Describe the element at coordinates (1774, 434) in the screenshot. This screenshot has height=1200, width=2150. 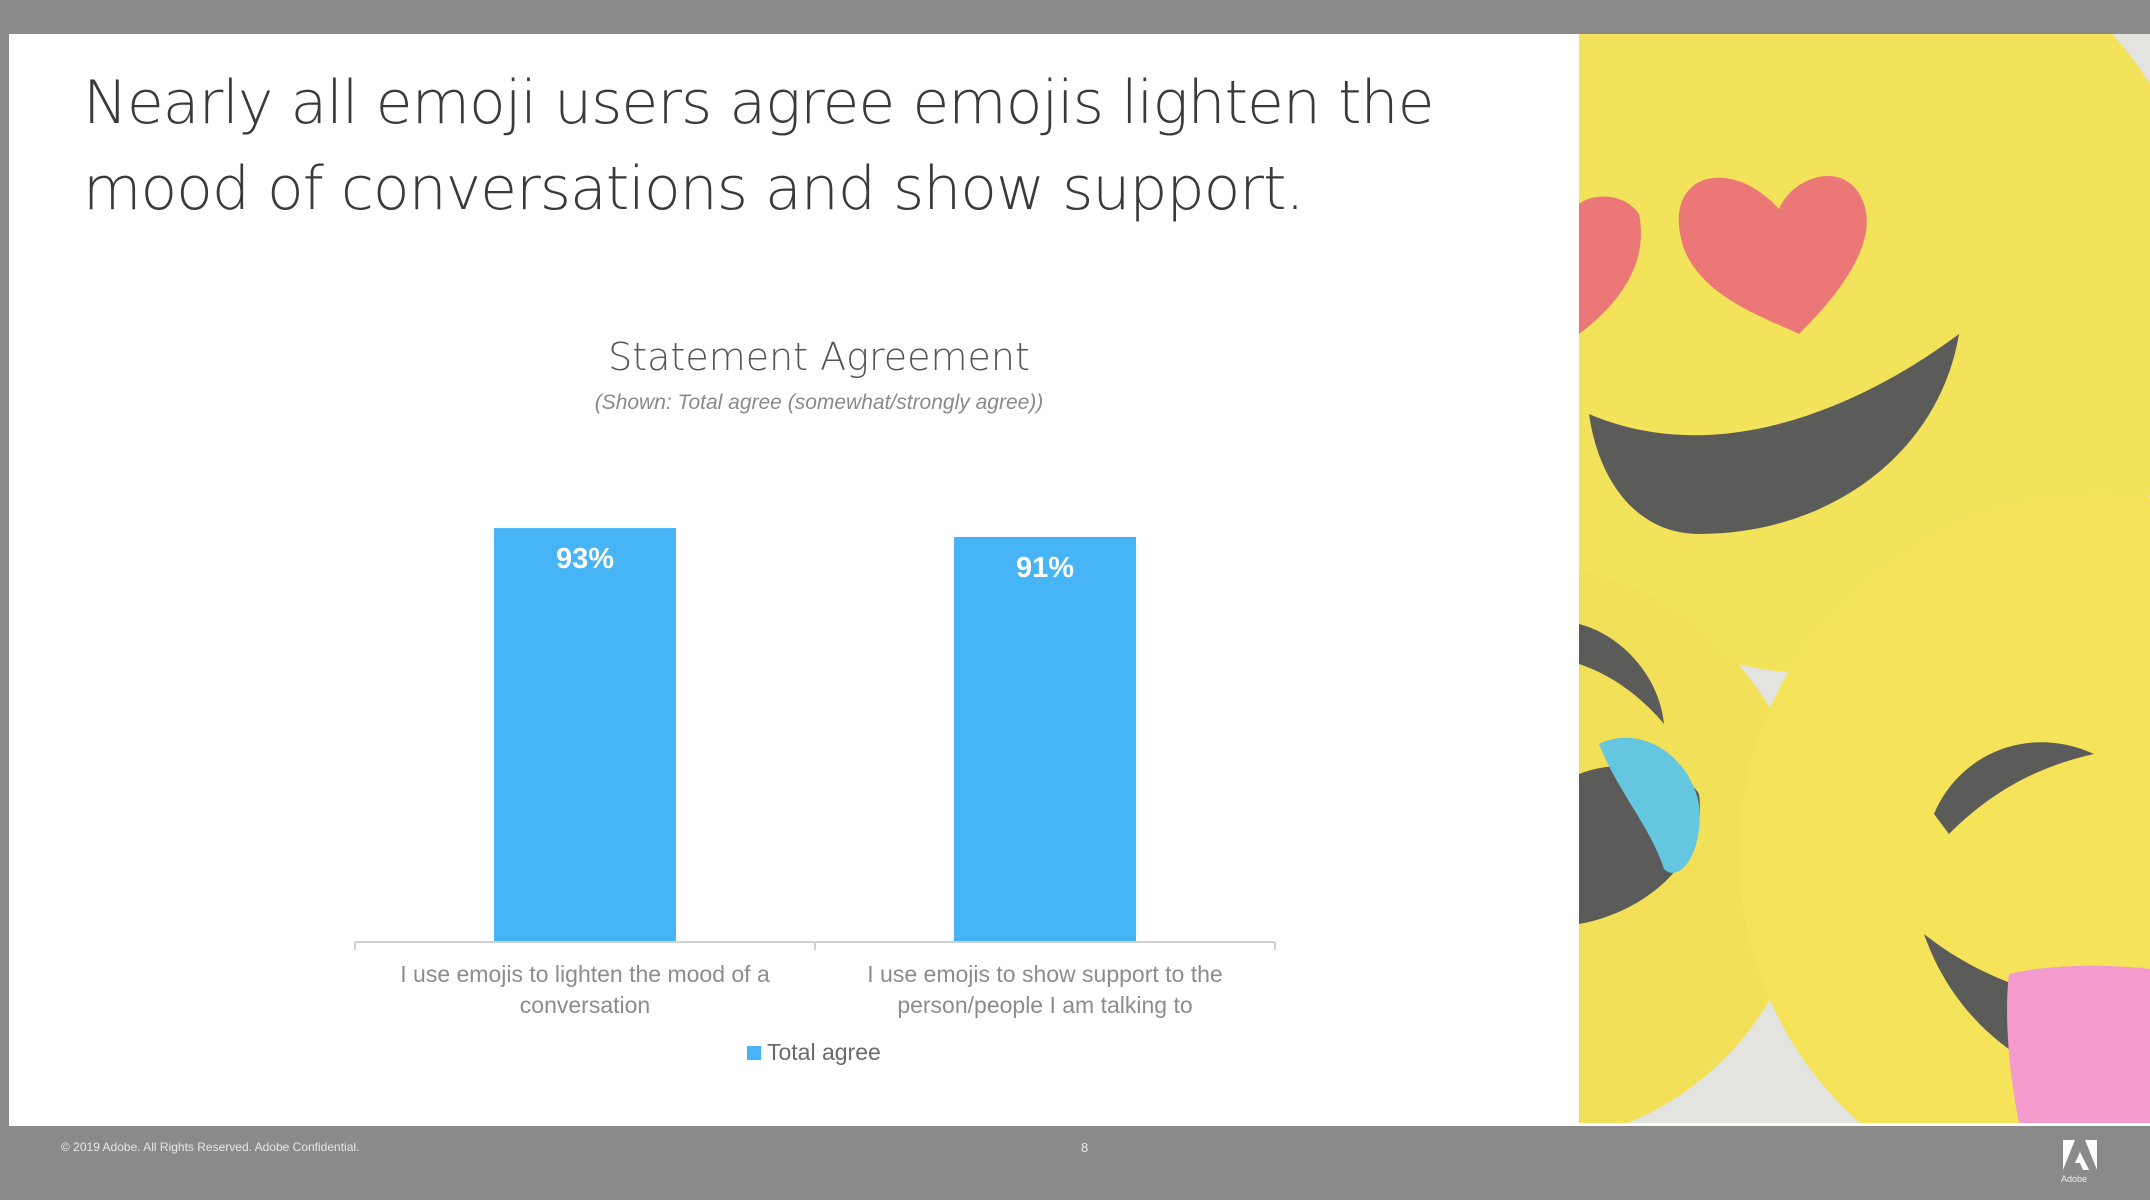
I see `smile-mouth-icon` at that location.